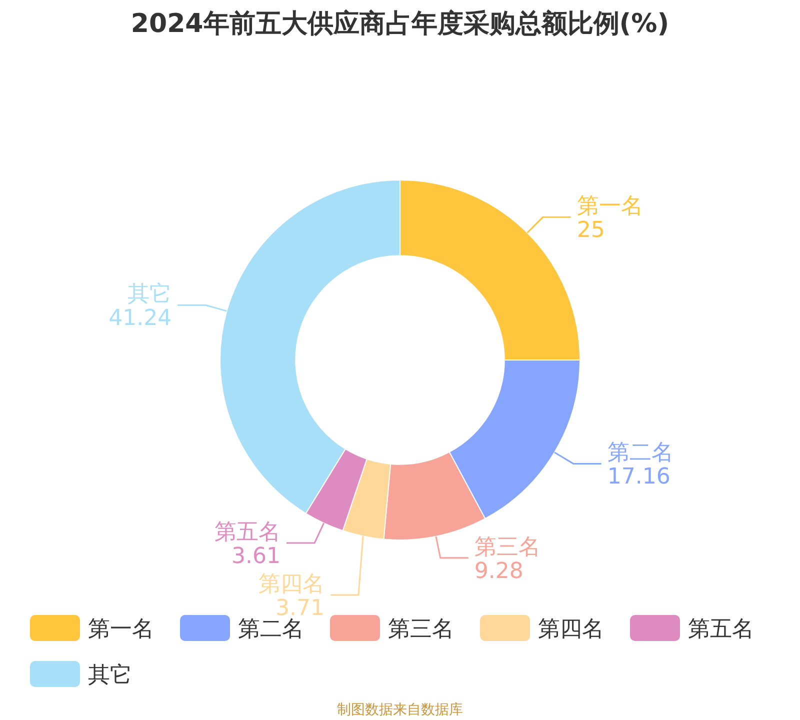 The width and height of the screenshot is (800, 720). Describe the element at coordinates (291, 585) in the screenshot. I see `slice-label: 第四名` at that location.